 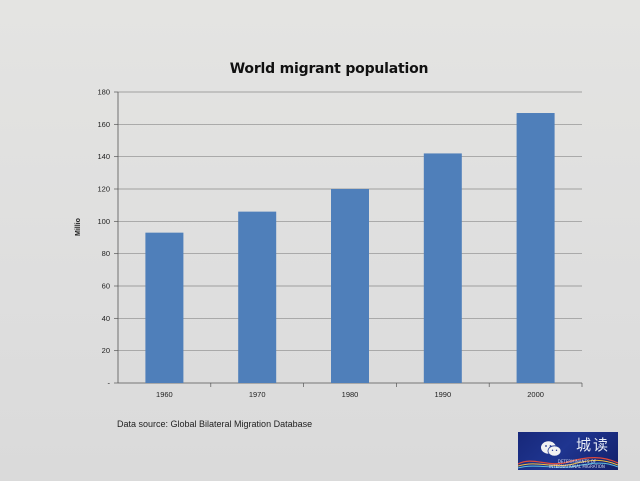 What do you see at coordinates (106, 350) in the screenshot?
I see `y-tick-label: 20` at bounding box center [106, 350].